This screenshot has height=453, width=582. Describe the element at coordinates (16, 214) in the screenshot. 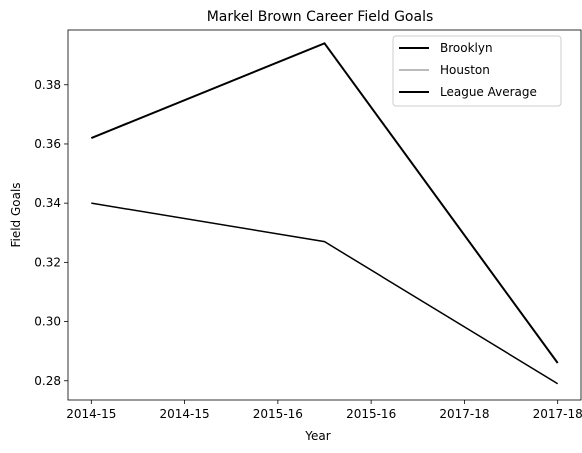

I see `y-axis-label: Field Goals` at that location.